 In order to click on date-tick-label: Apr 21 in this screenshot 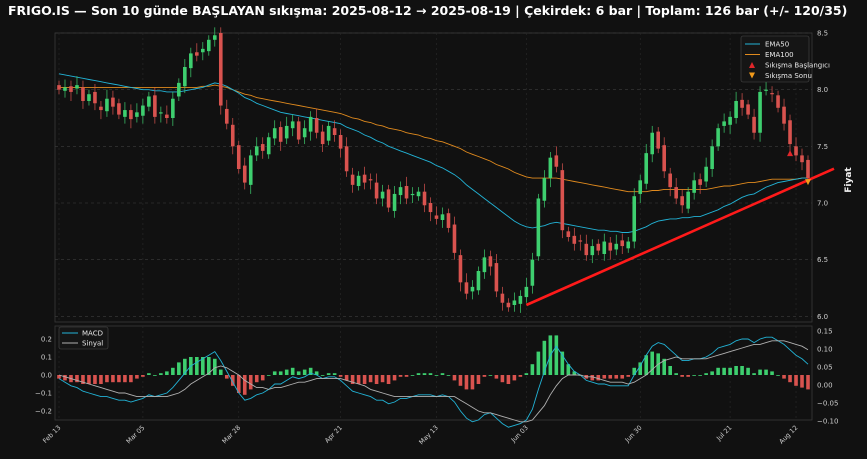, I will do `click(333, 434)`.